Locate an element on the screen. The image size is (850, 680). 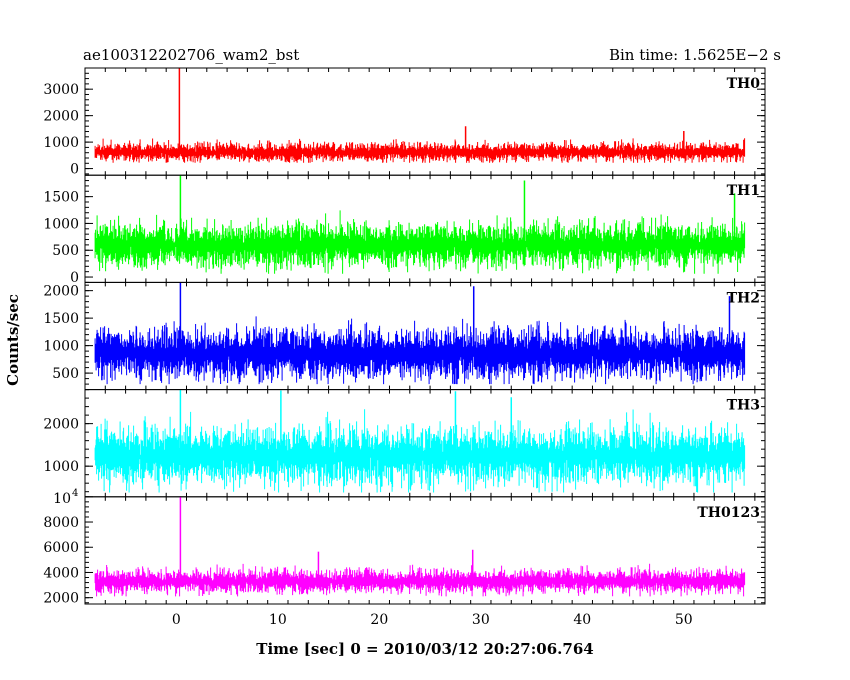
panel-label-th1: TH1 is located at coordinates (743, 191).